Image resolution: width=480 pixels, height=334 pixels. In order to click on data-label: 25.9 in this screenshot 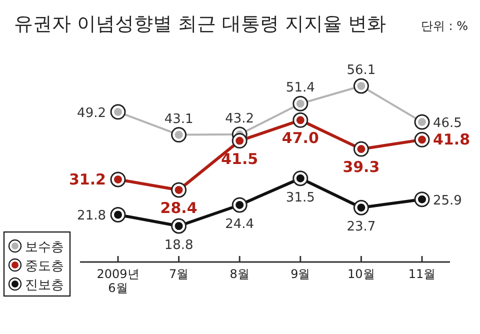, I will do `click(447, 200)`.